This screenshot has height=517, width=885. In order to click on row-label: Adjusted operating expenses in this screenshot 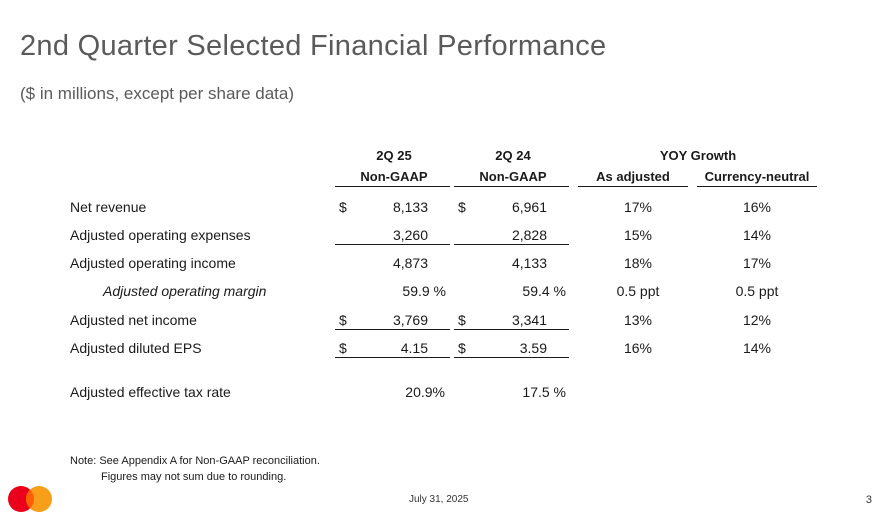, I will do `click(160, 235)`.